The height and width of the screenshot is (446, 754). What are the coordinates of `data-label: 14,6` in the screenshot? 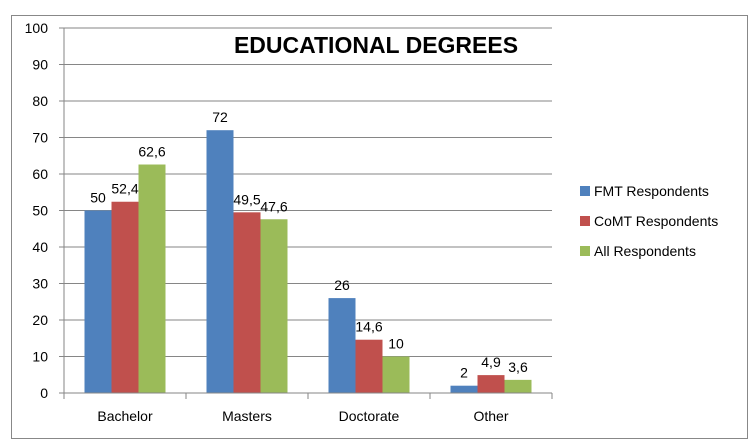 It's located at (368, 327).